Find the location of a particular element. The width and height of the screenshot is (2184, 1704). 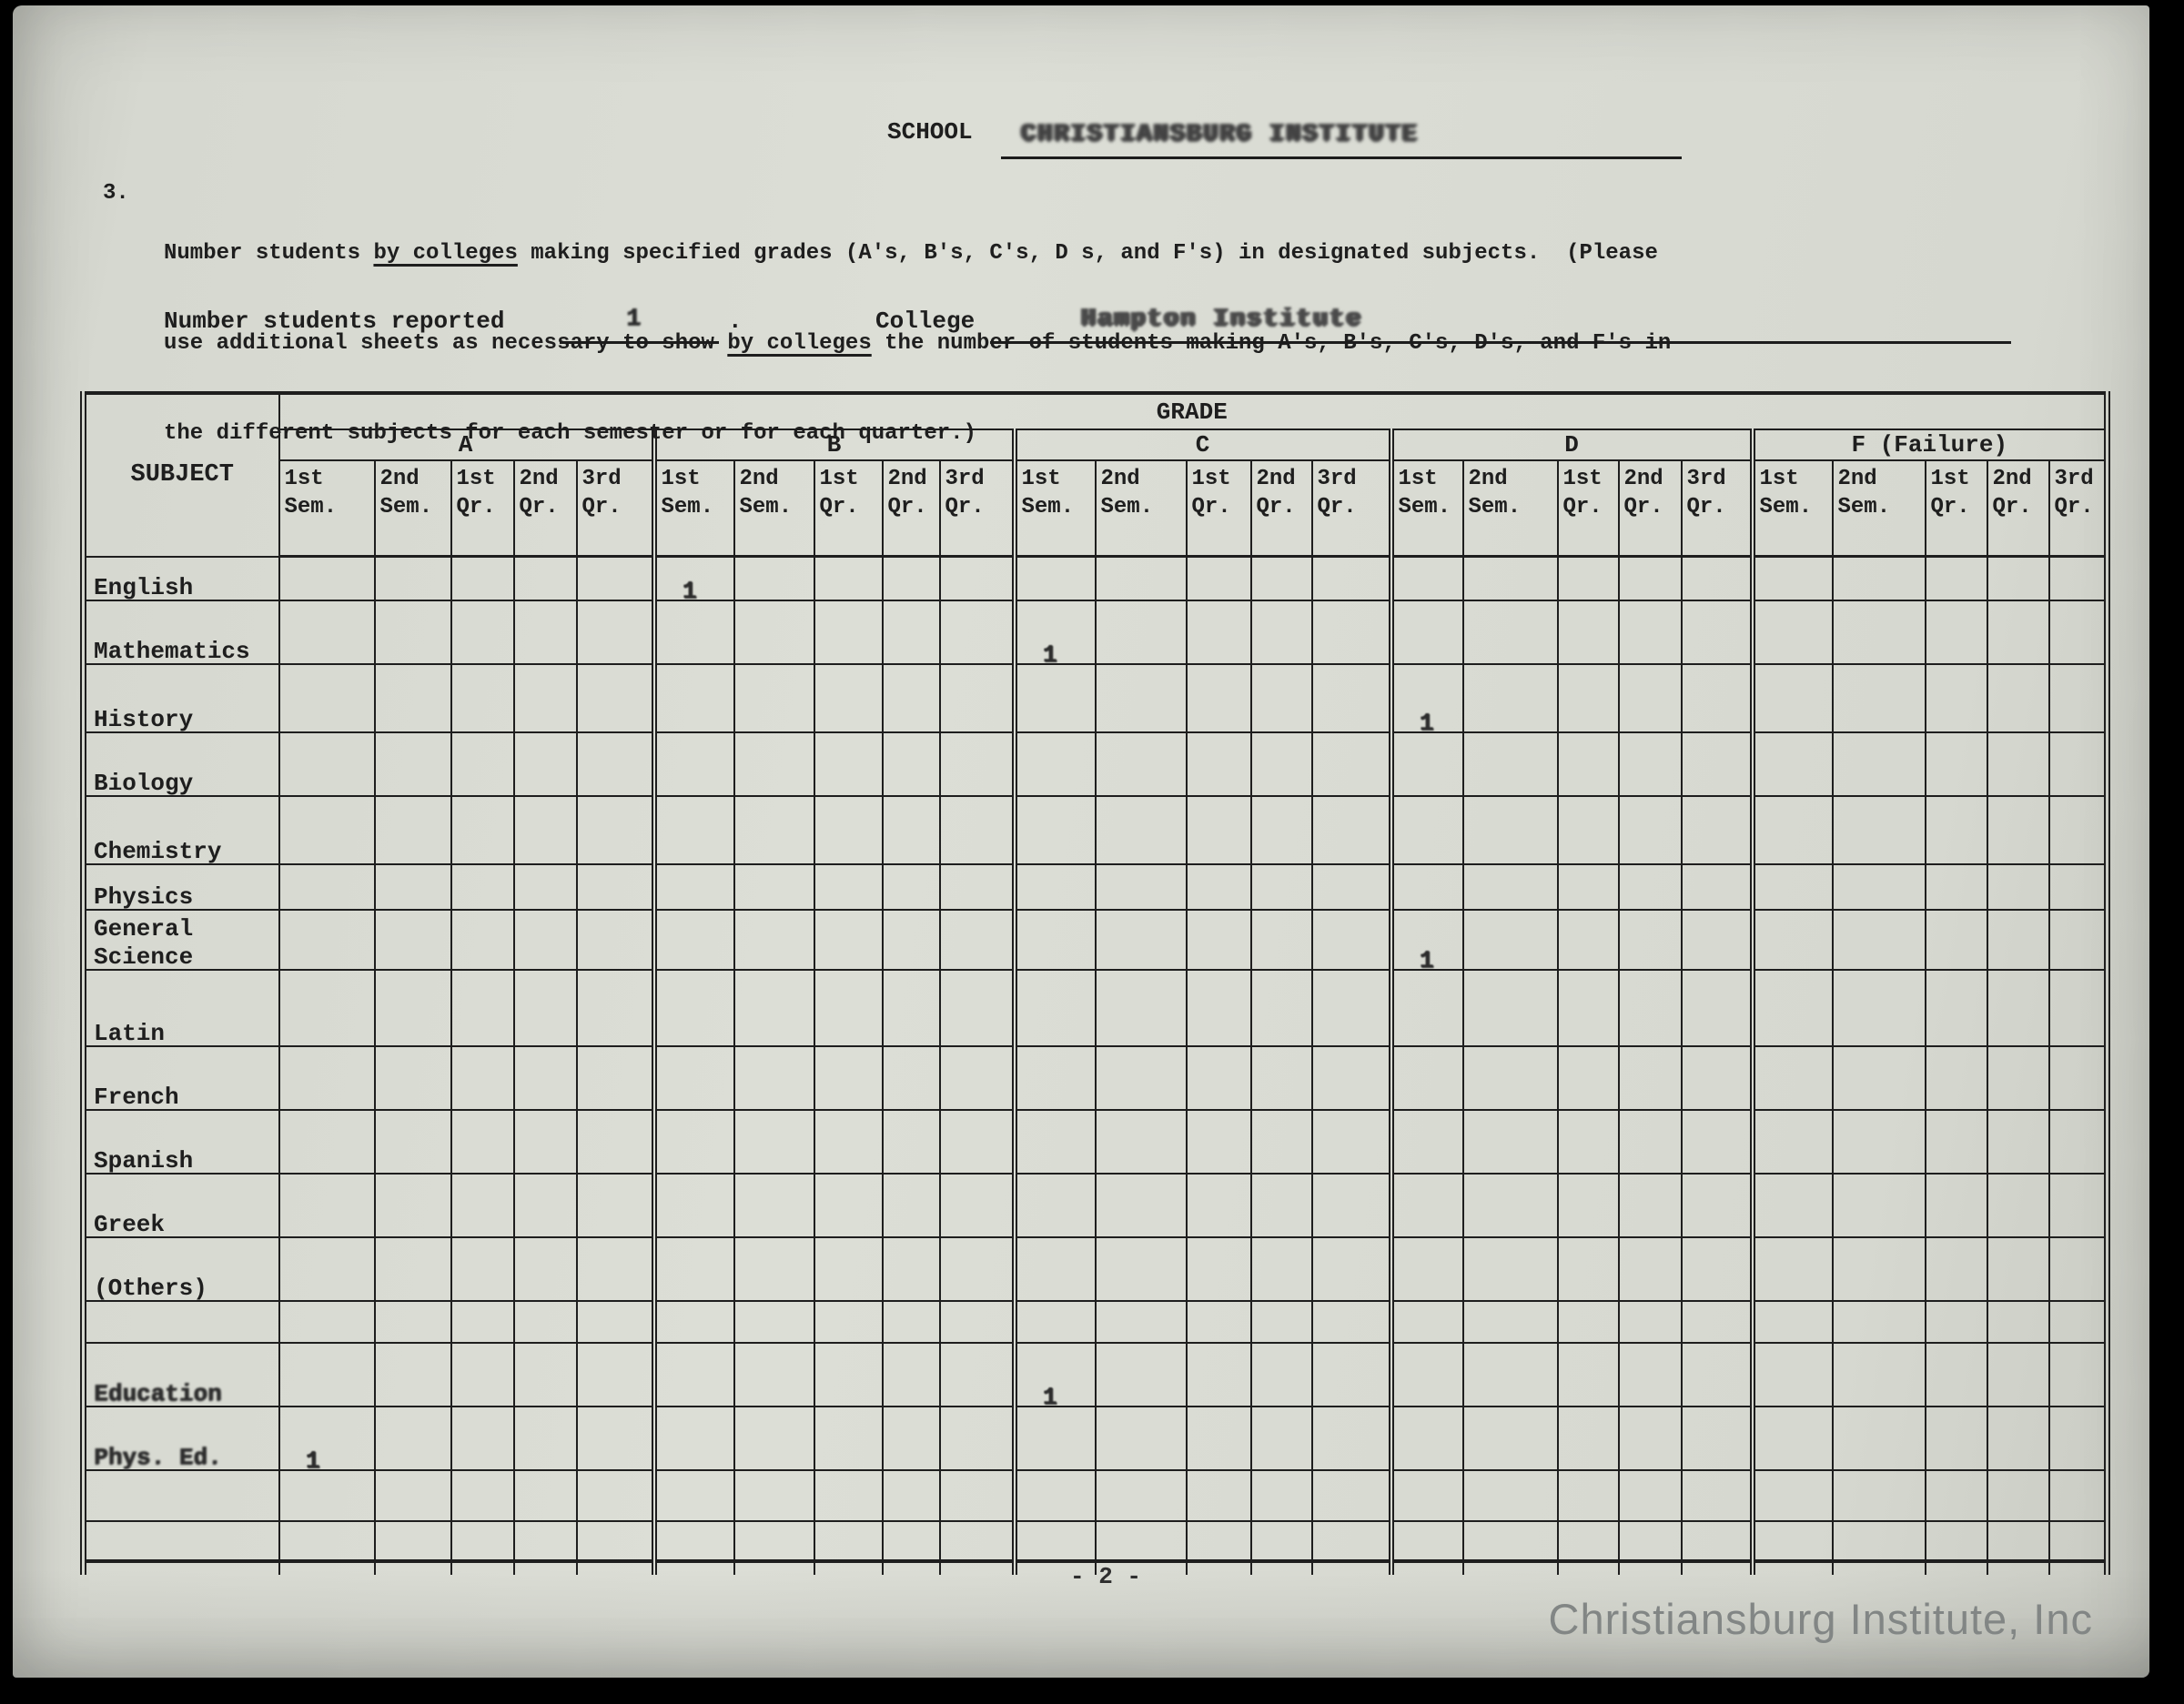

subject-cell is located at coordinates (180, 1541).